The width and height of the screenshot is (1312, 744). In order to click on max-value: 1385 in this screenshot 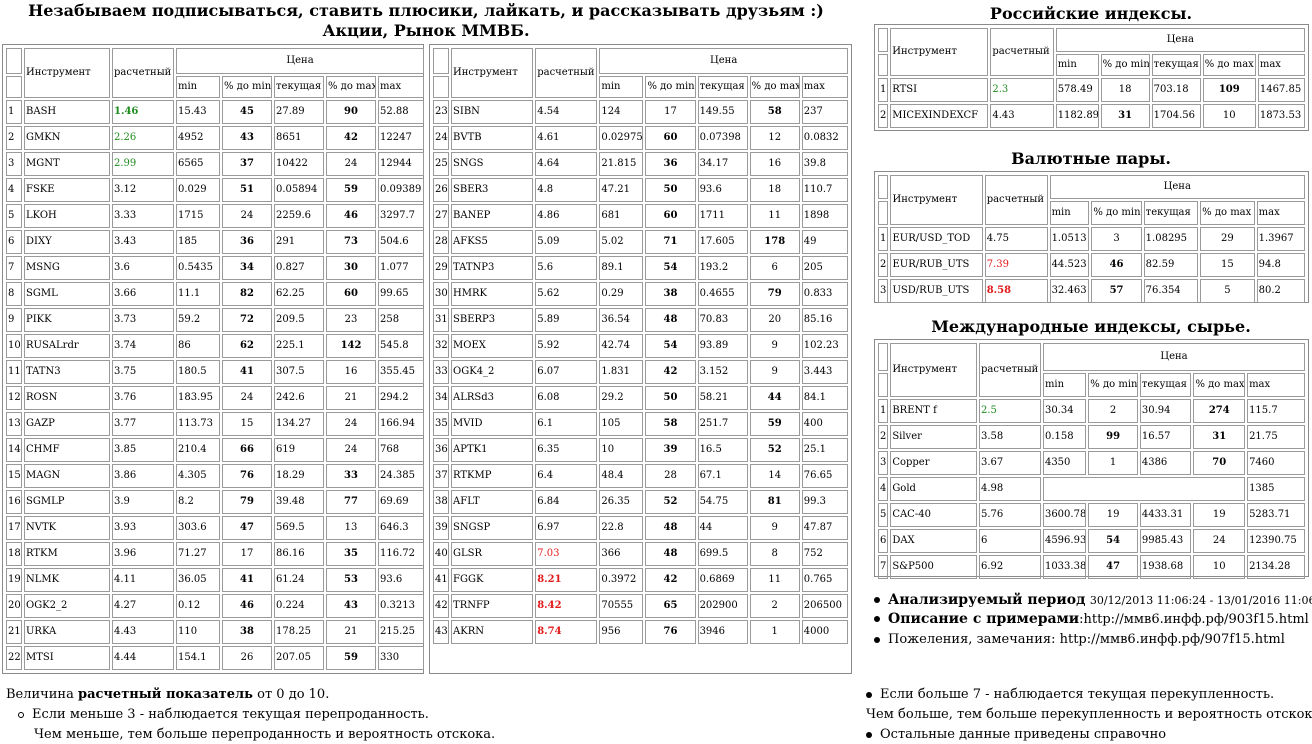, I will do `click(1276, 489)`.